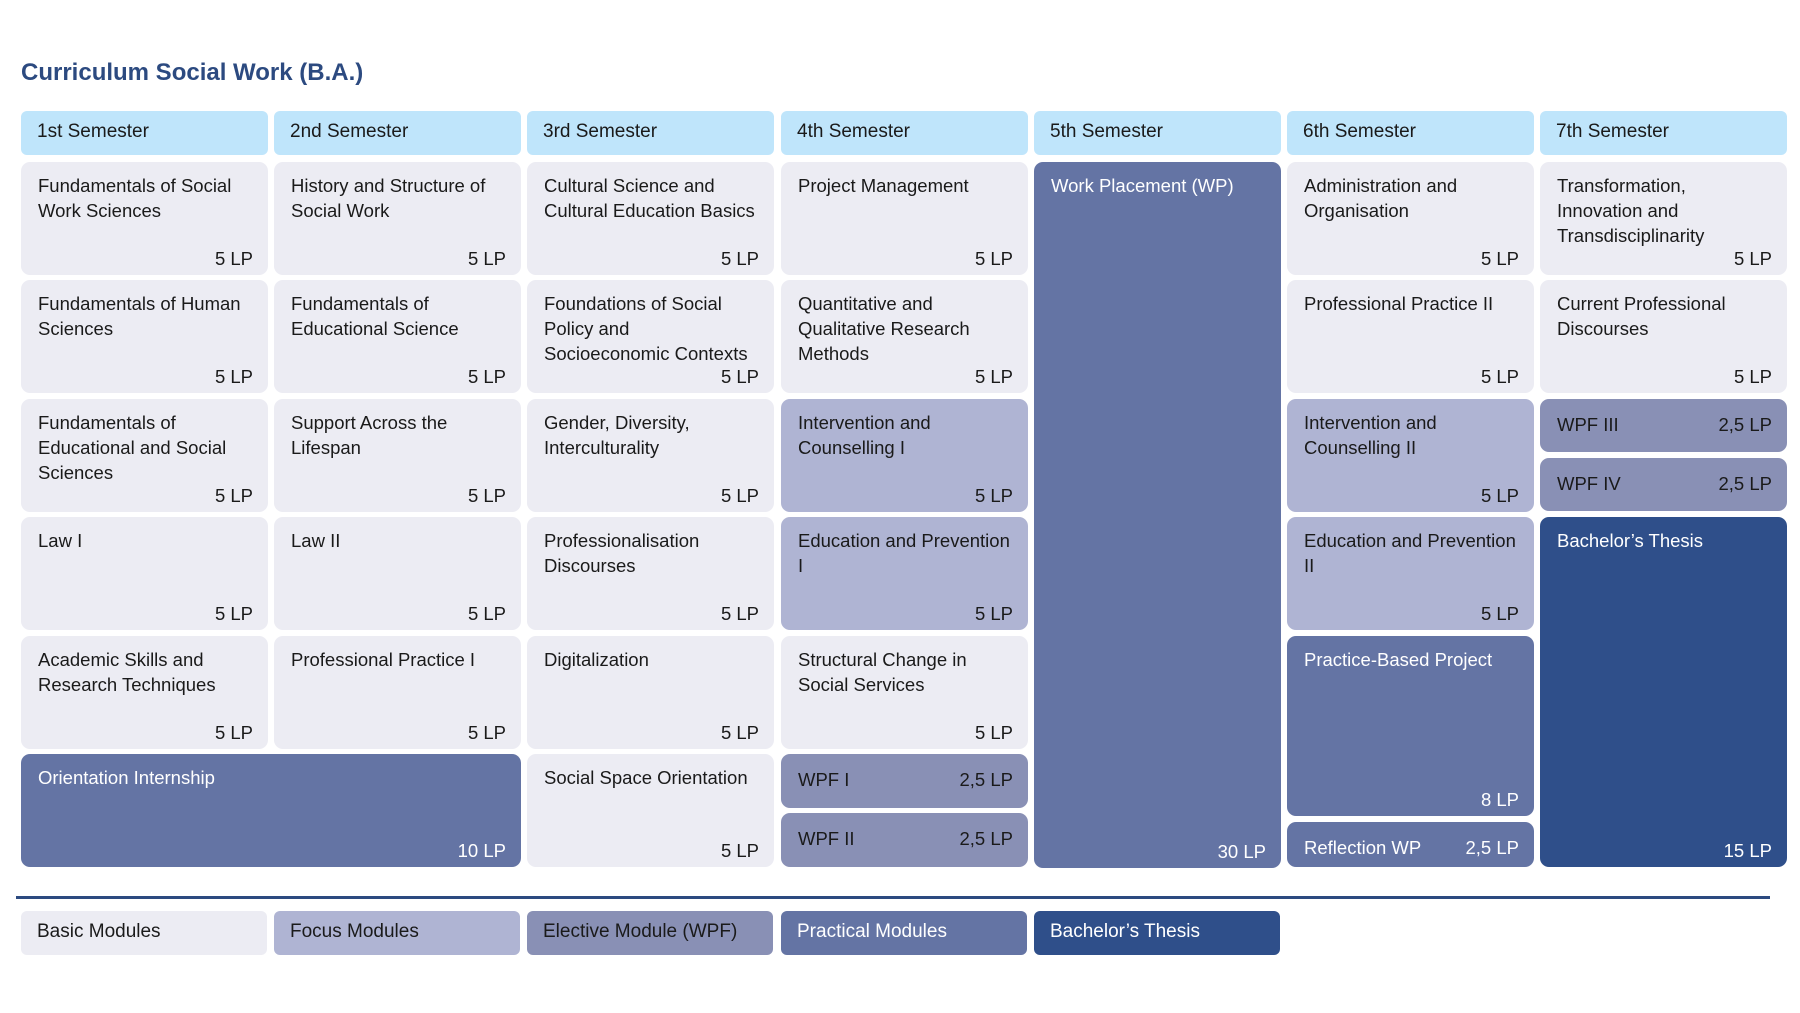 The image size is (1800, 1013). I want to click on semester-header-3: 3rd Semester, so click(650, 133).